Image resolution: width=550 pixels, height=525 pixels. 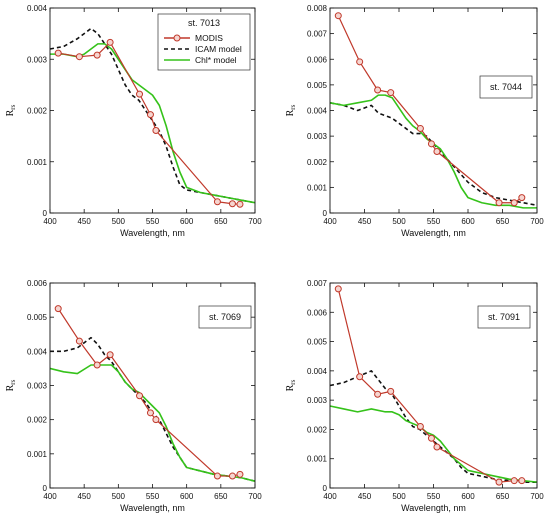 I want to click on legend-title: st. 7013, so click(x=204, y=23).